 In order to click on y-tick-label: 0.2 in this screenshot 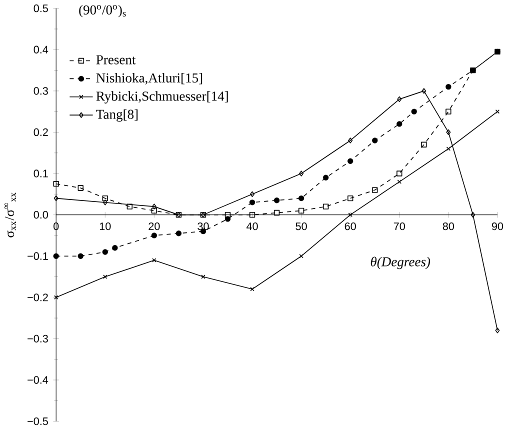, I will do `click(41, 132)`.